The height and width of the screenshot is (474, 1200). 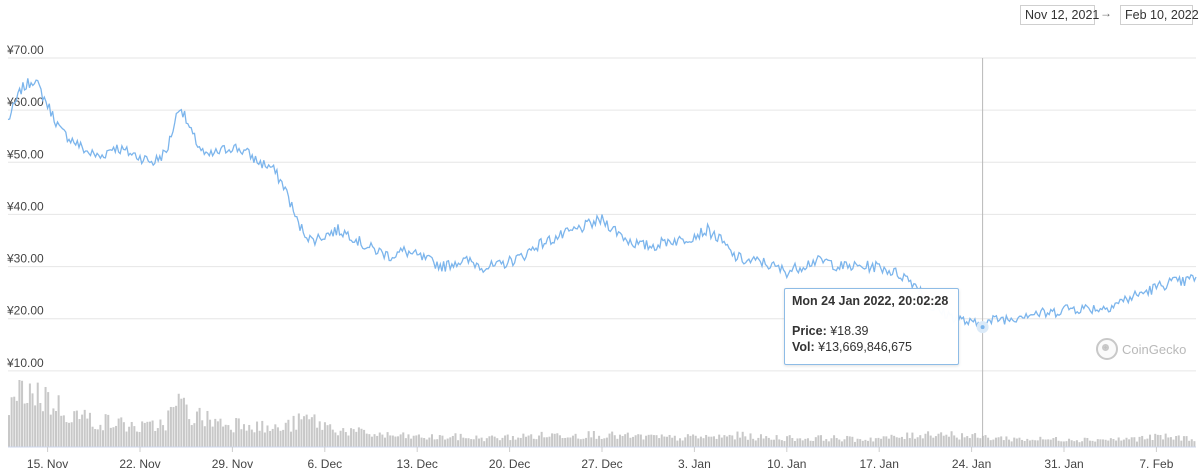 I want to click on x-tick-label: 15. Nov, so click(x=47, y=464).